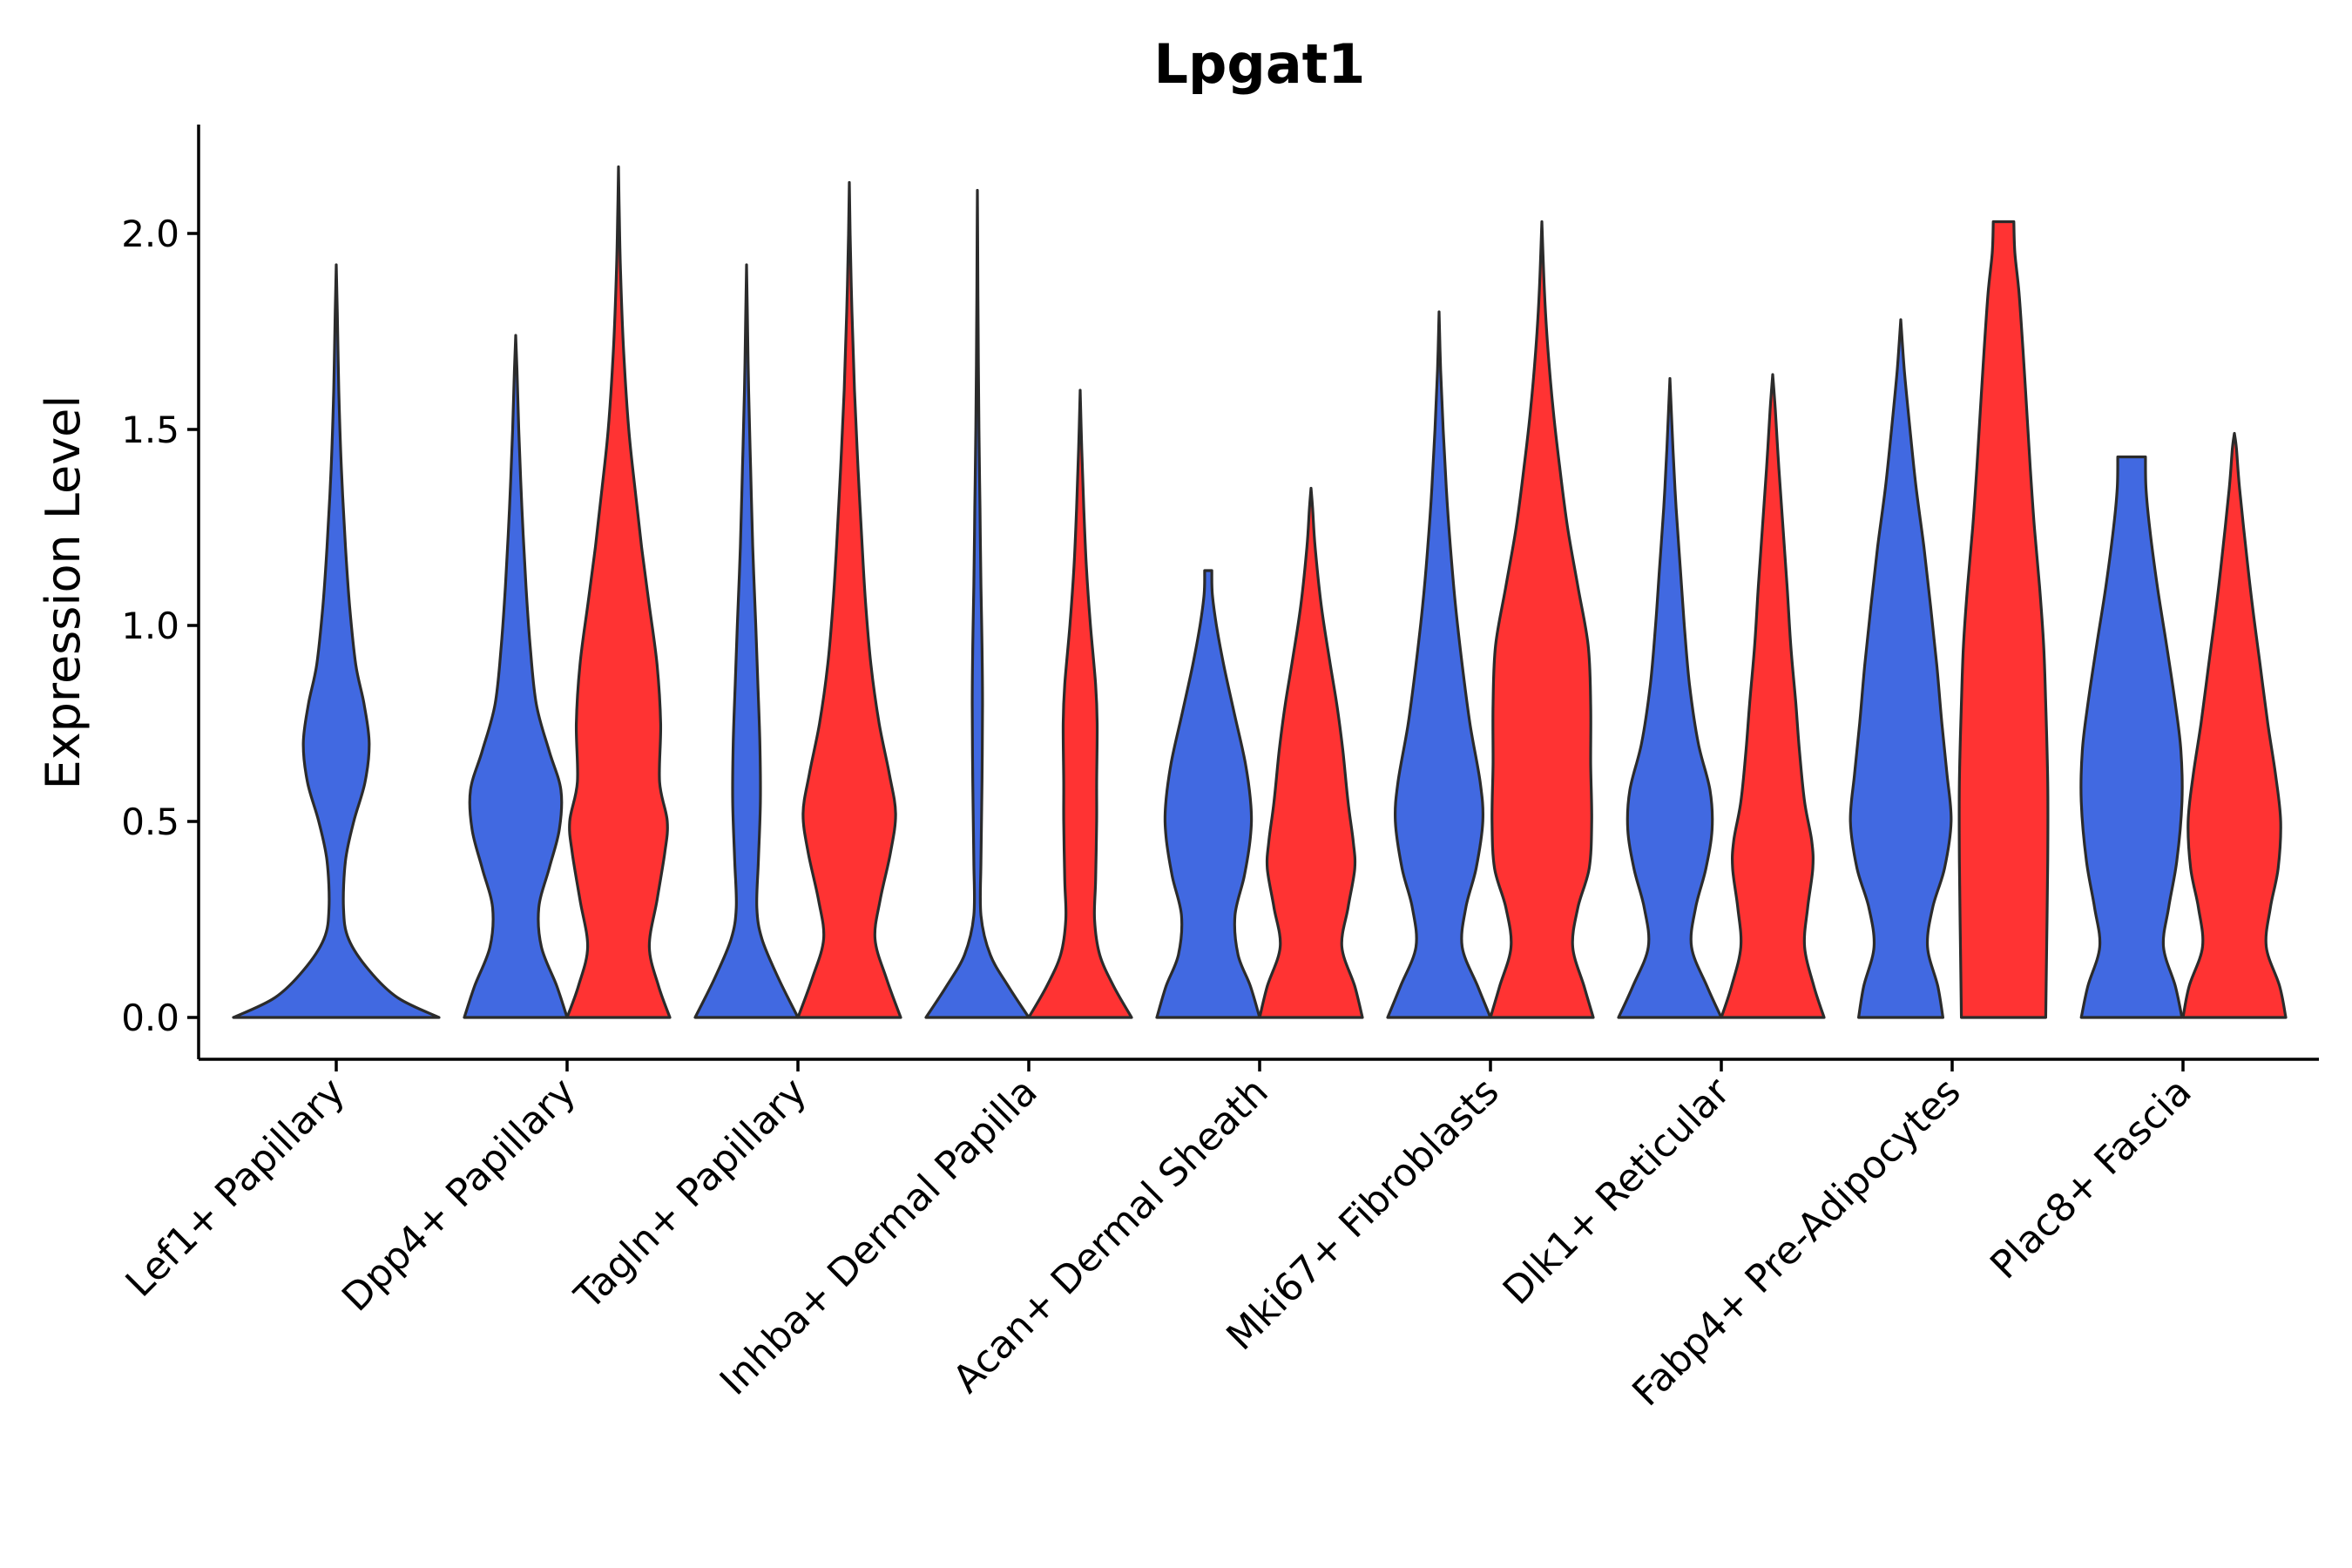 This screenshot has width=2352, height=1568. What do you see at coordinates (1260, 64) in the screenshot?
I see `chart-title: Lpgat1` at bounding box center [1260, 64].